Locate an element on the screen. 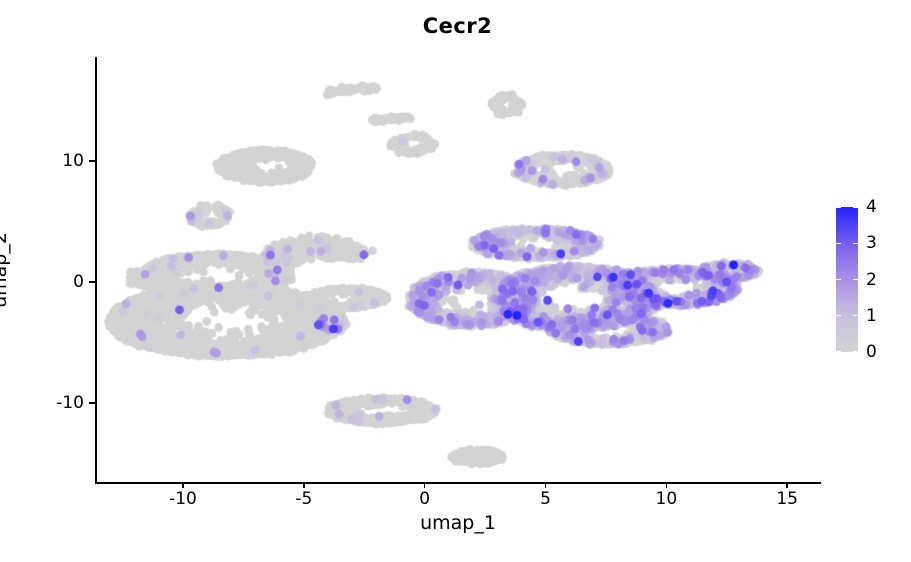 This screenshot has height=562, width=911. x-tick-label: 10 is located at coordinates (666, 499).